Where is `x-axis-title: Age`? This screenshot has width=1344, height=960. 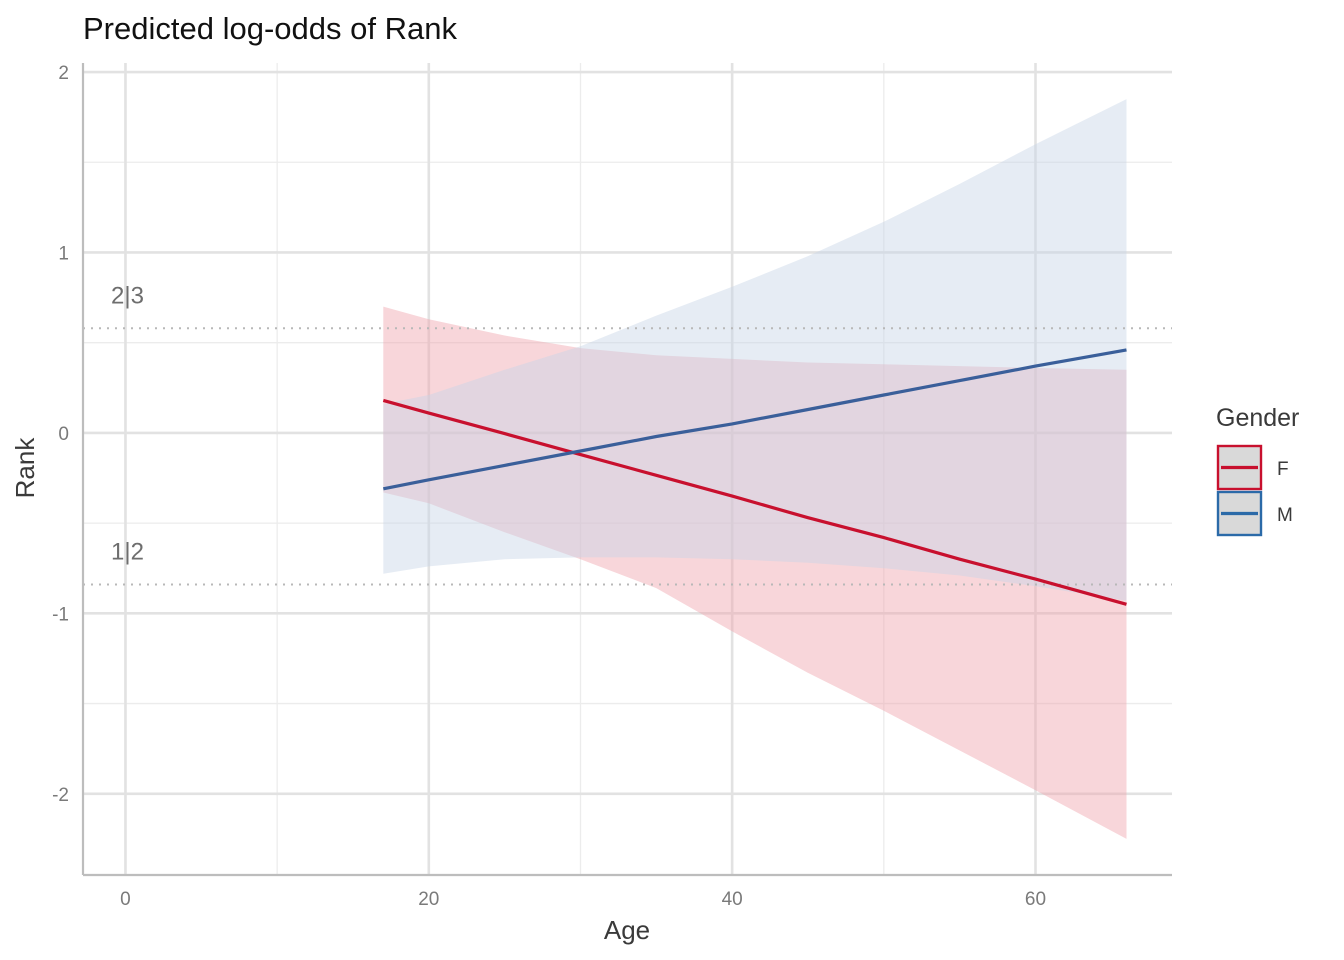 x-axis-title: Age is located at coordinates (627, 930).